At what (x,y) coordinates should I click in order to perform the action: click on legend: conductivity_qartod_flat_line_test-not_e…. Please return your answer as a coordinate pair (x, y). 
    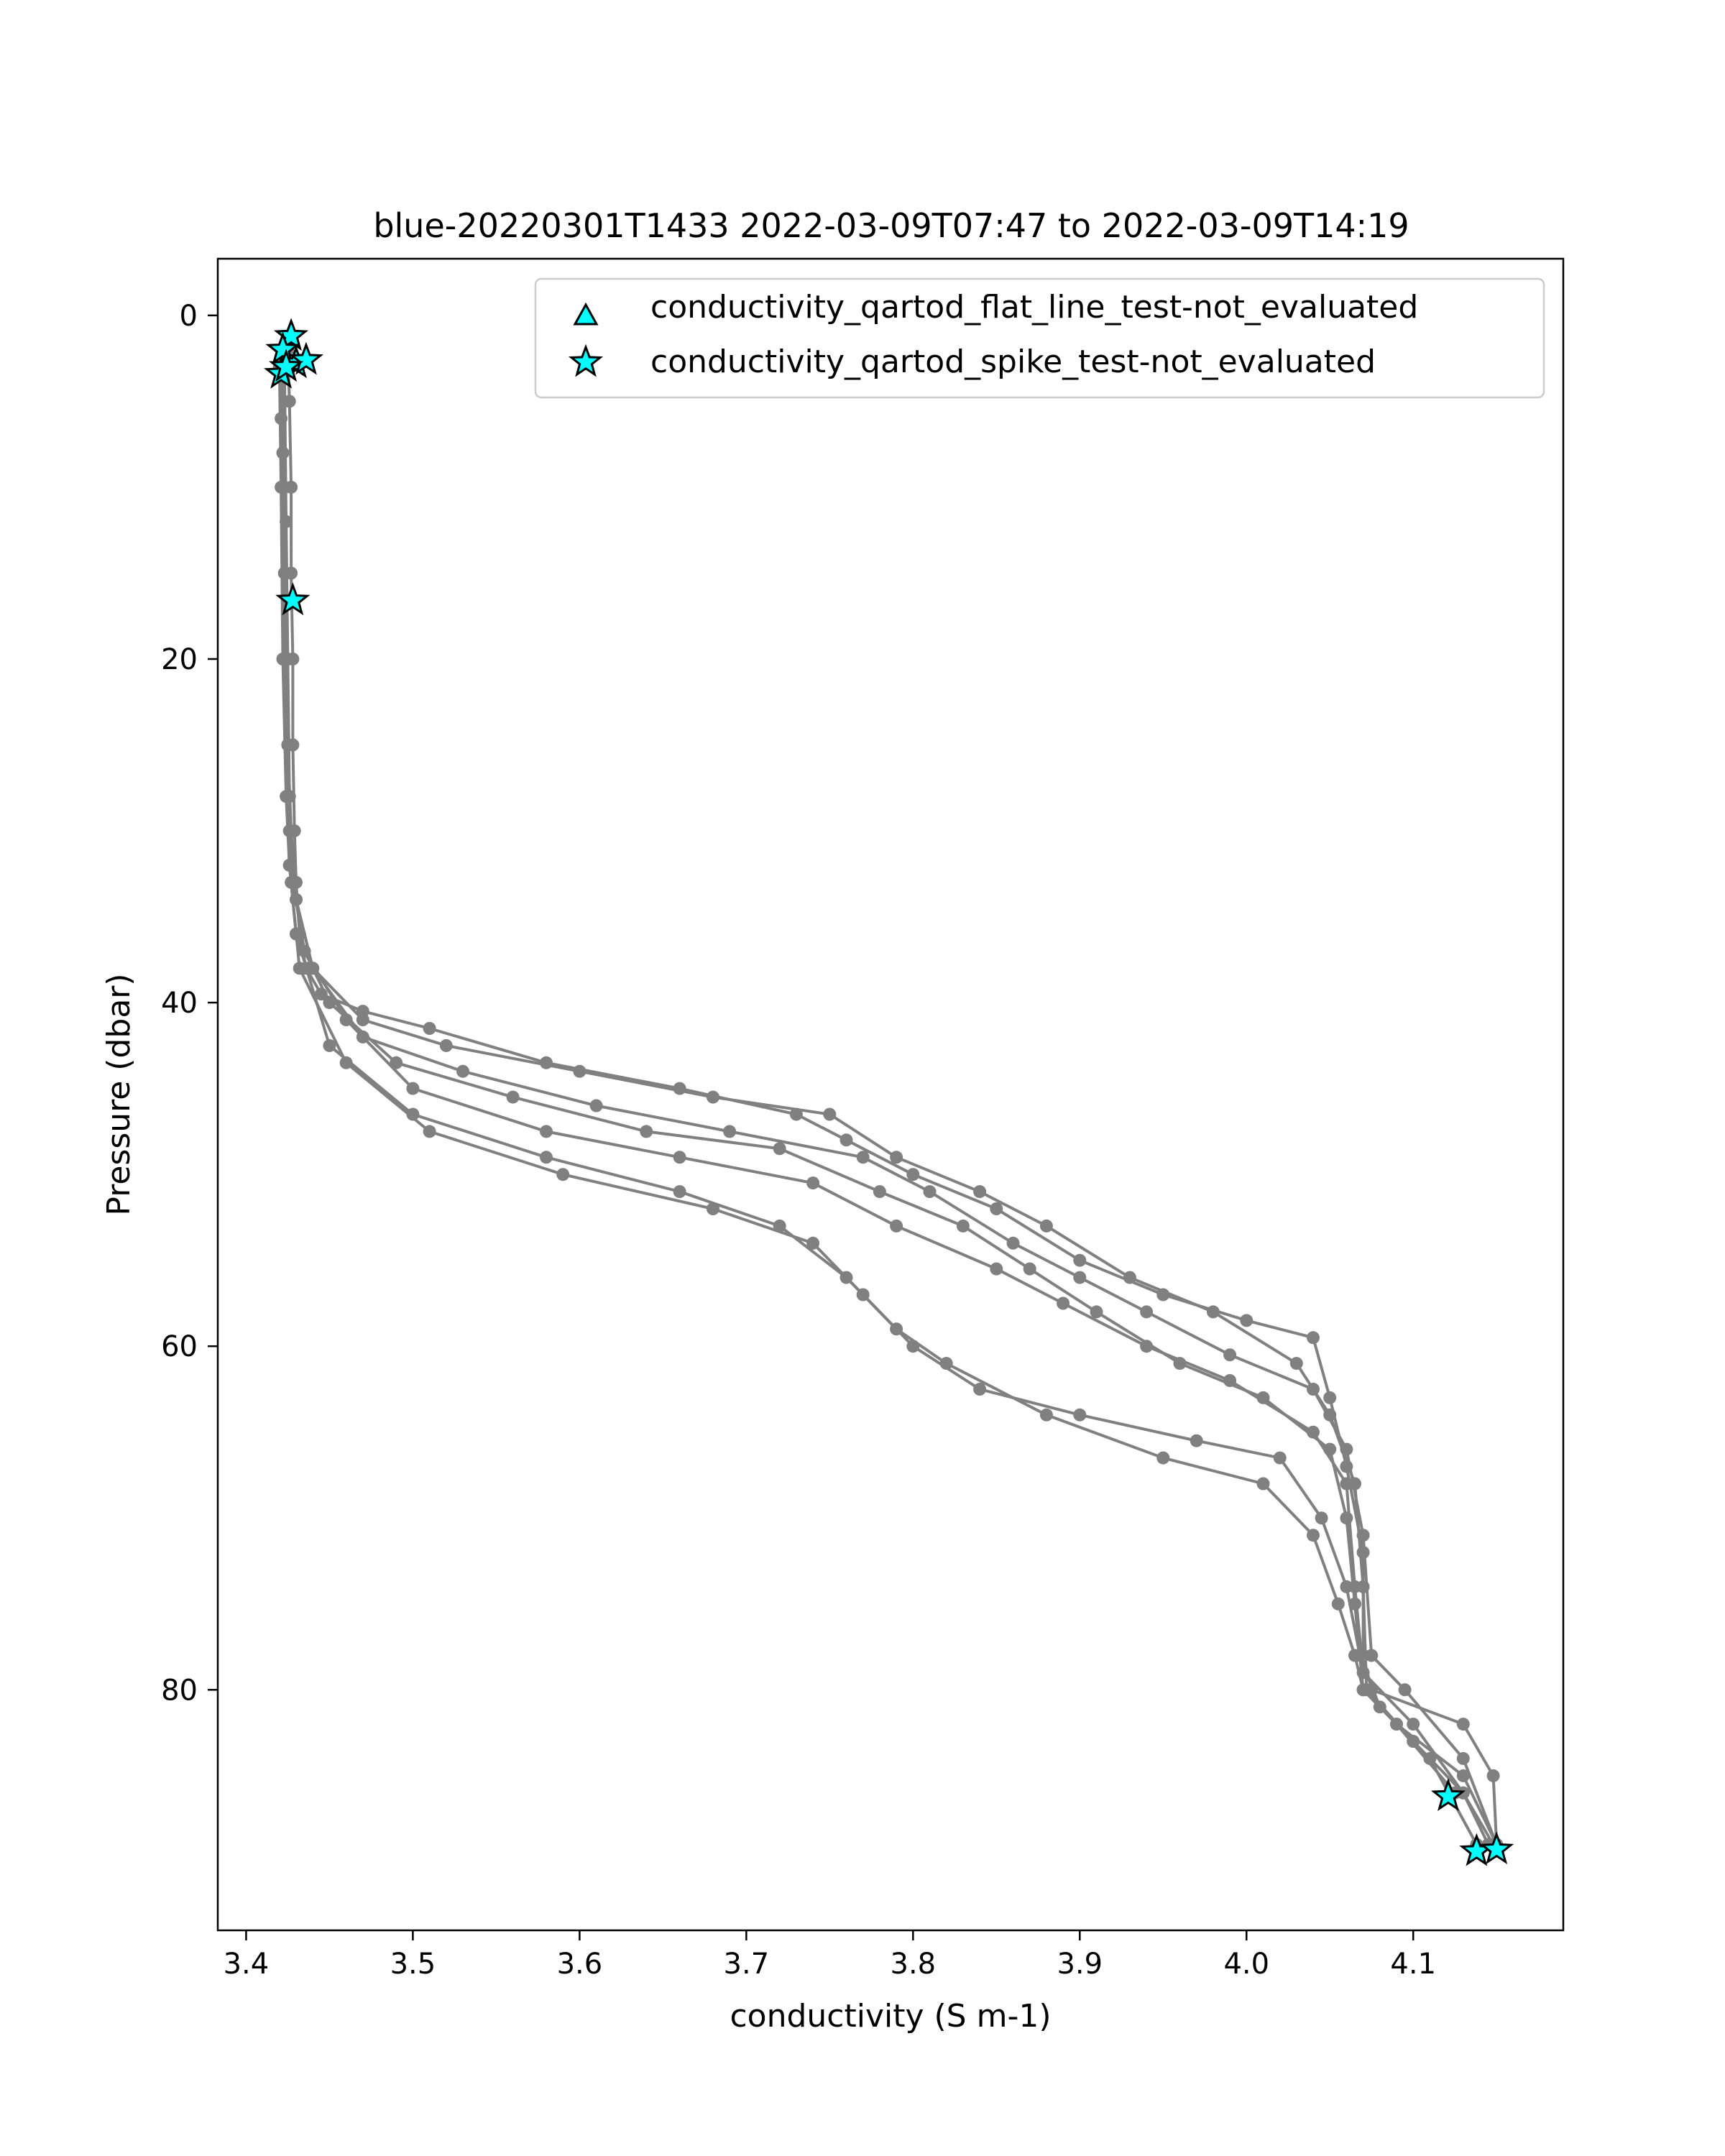
    Looking at the image, I should click on (1039, 338).